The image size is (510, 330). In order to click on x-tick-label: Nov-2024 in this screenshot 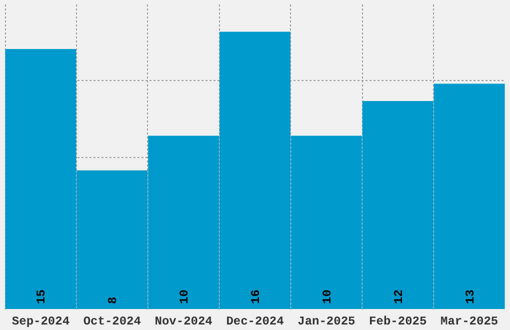, I will do `click(183, 321)`.